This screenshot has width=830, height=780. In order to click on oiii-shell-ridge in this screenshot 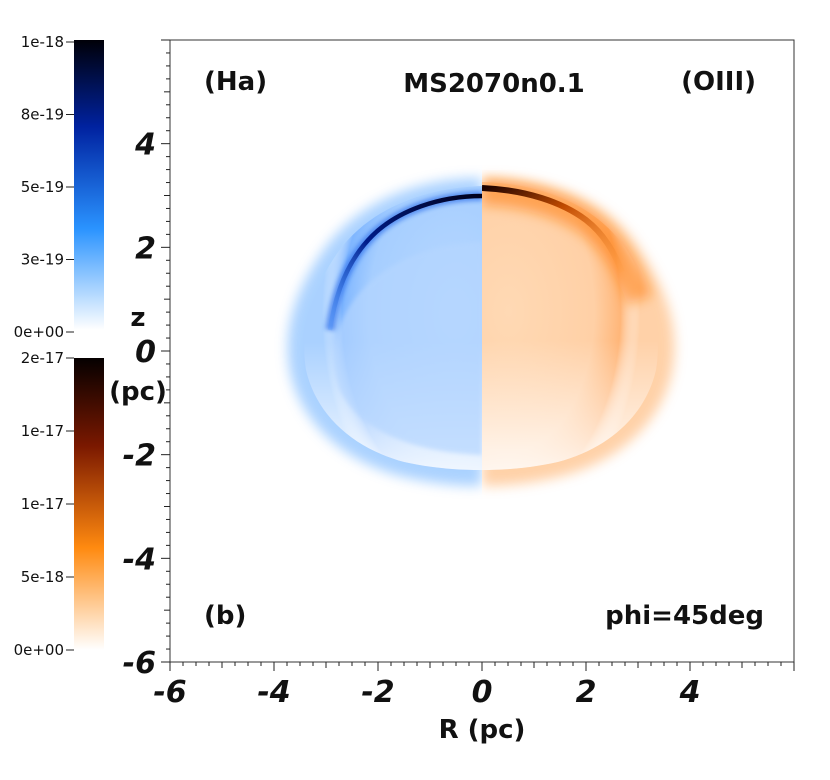, I will do `click(553, 229)`.